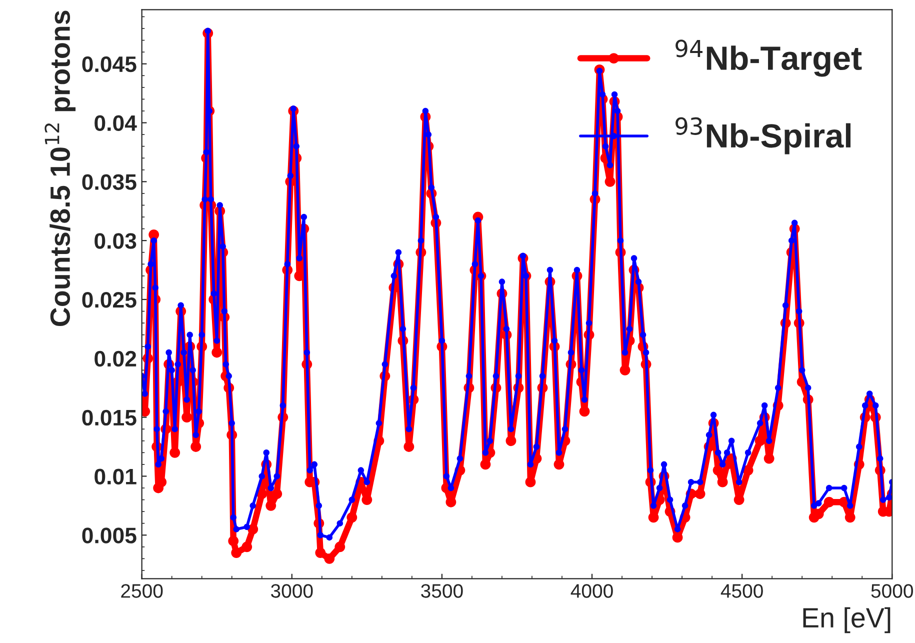  I want to click on x-tick-label: 5000, so click(892, 591).